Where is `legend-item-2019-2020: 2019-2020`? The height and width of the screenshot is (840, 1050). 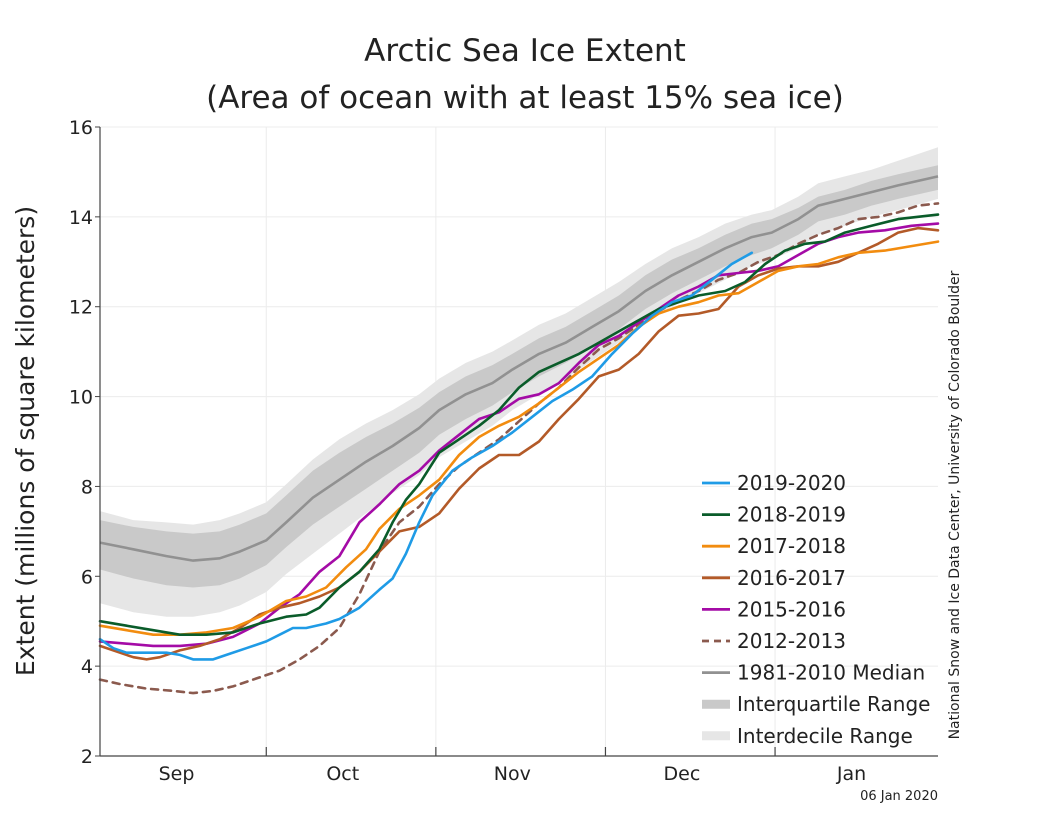
legend-item-2019-2020: 2019-2020 is located at coordinates (774, 483).